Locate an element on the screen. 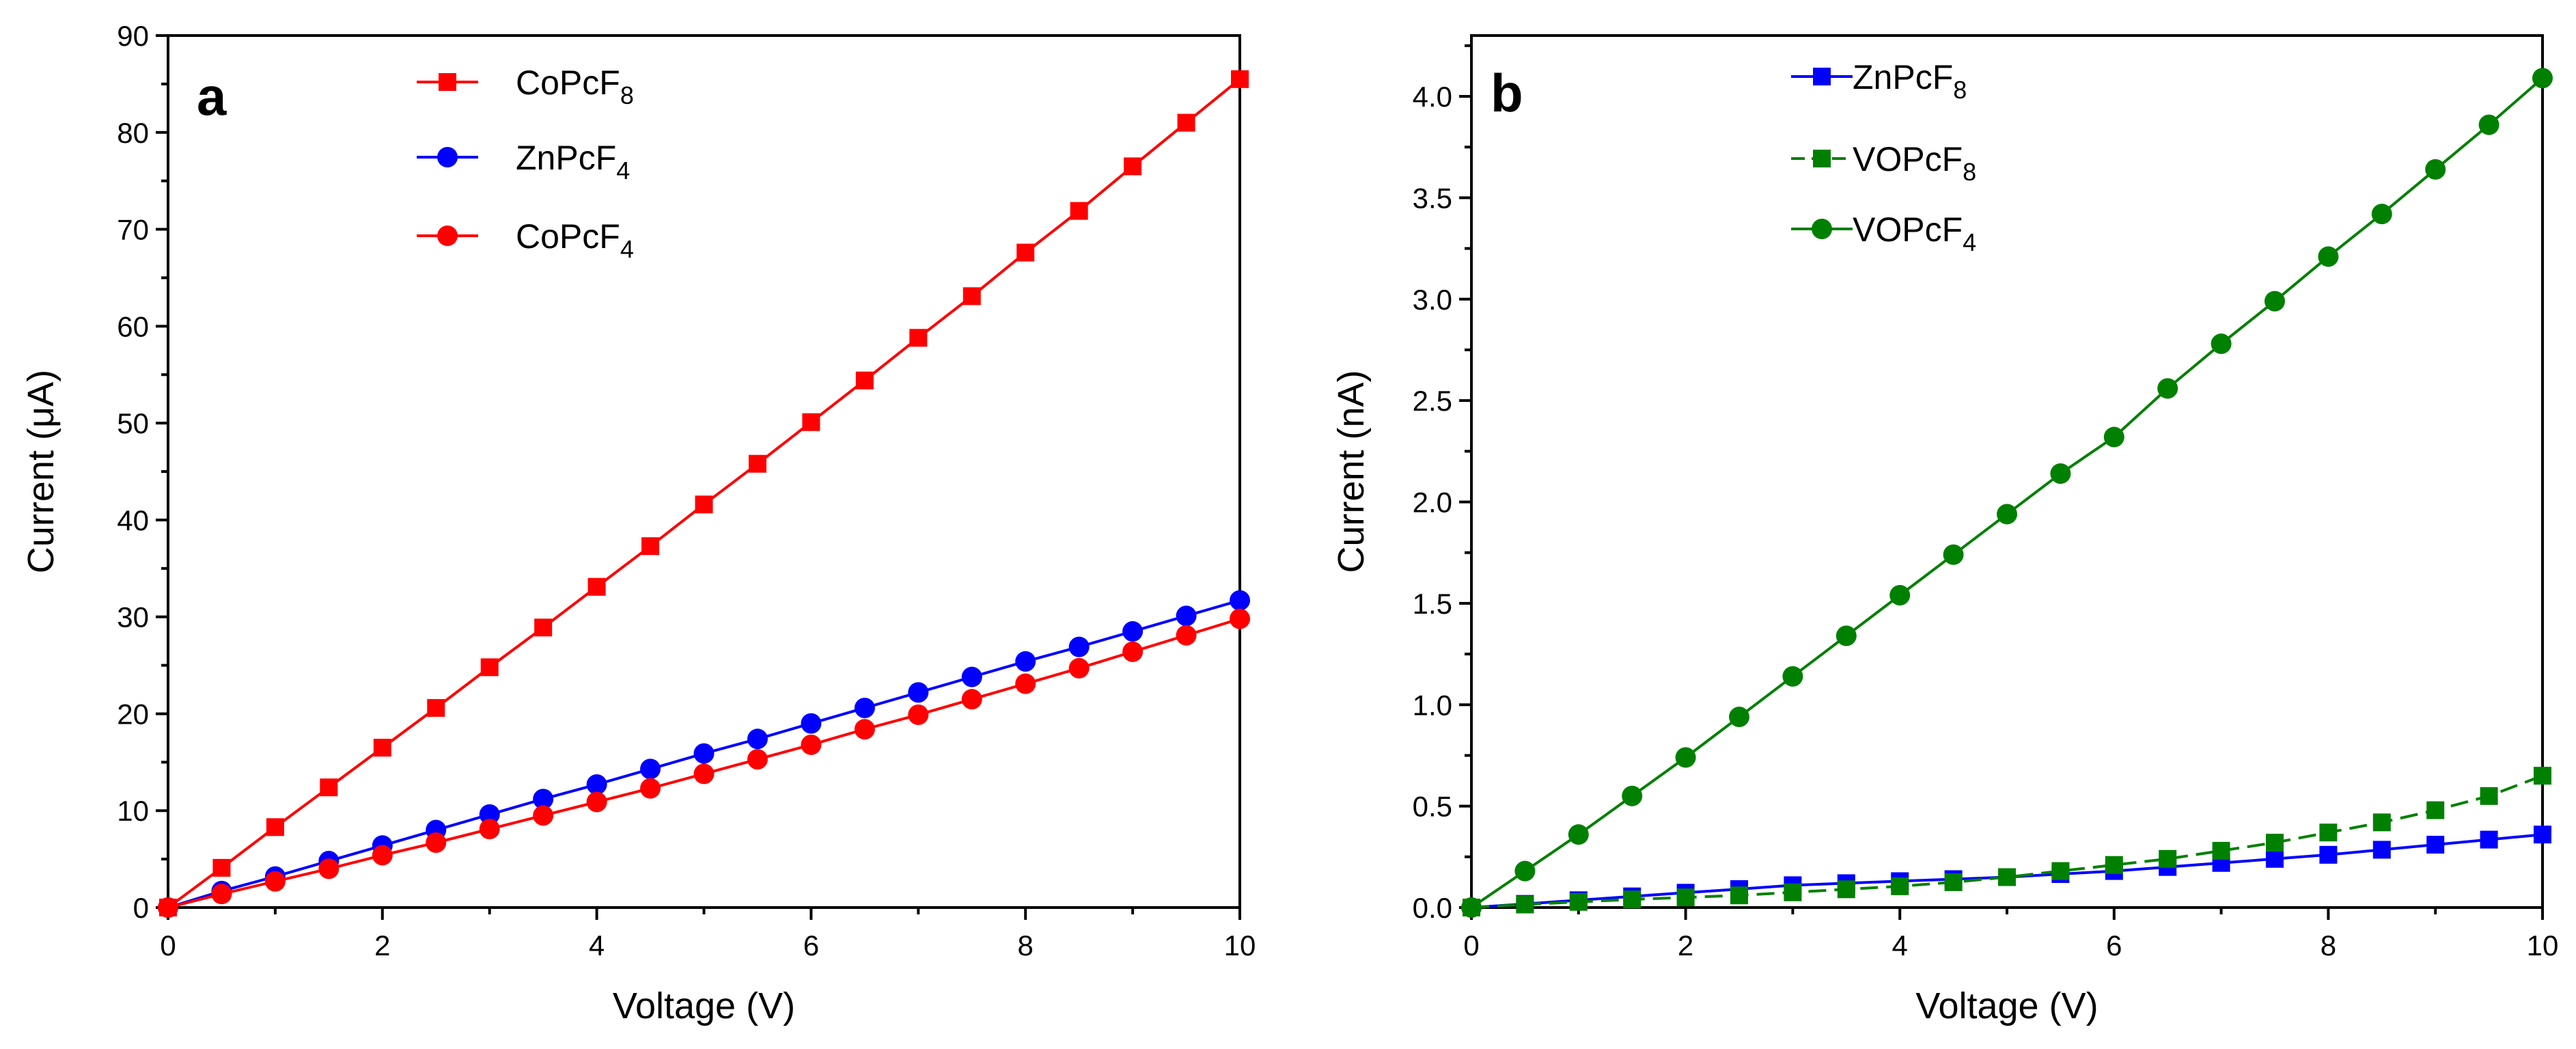 The height and width of the screenshot is (1049, 2576). y-tick-label: 3.5 is located at coordinates (1433, 198).